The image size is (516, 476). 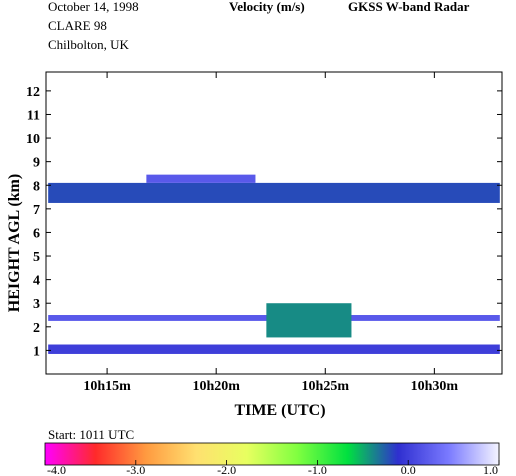 What do you see at coordinates (279, 410) in the screenshot?
I see `x-axis-label: TIME (UTC)` at bounding box center [279, 410].